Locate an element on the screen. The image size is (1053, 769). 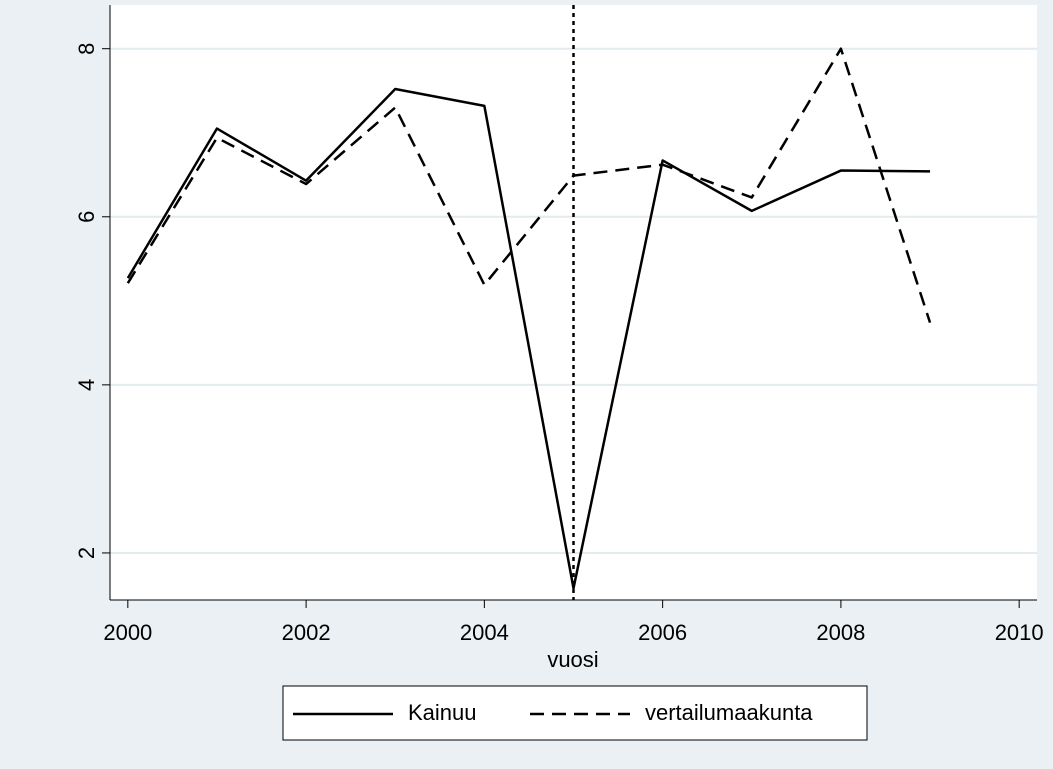
y-tick-label: 2 is located at coordinates (86, 553).